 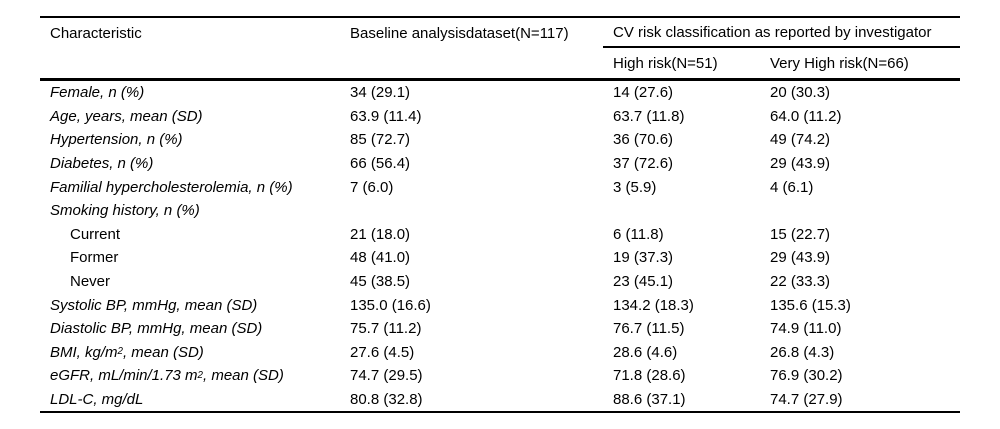 I want to click on baseline-value, so click(x=471, y=211).